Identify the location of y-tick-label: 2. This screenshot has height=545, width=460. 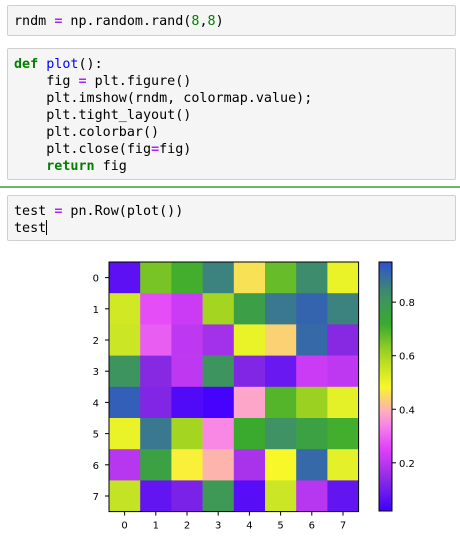
(96, 341).